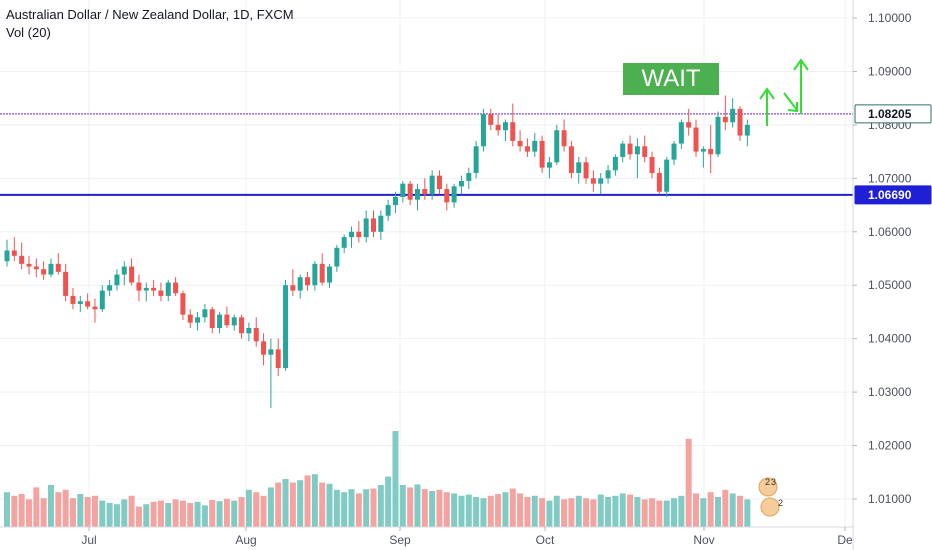 The width and height of the screenshot is (932, 550). What do you see at coordinates (890, 18) in the screenshot?
I see `price-tick-label: 1.10000` at bounding box center [890, 18].